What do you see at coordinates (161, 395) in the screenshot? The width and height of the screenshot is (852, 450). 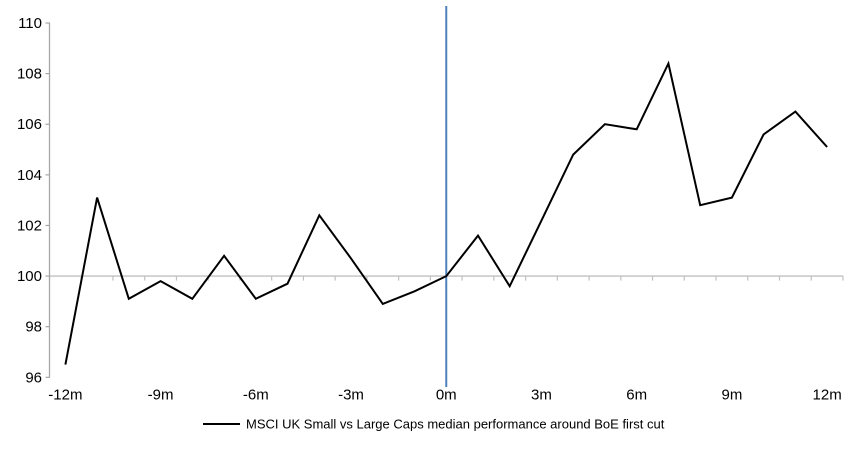 I see `x-axis-label: -9m` at bounding box center [161, 395].